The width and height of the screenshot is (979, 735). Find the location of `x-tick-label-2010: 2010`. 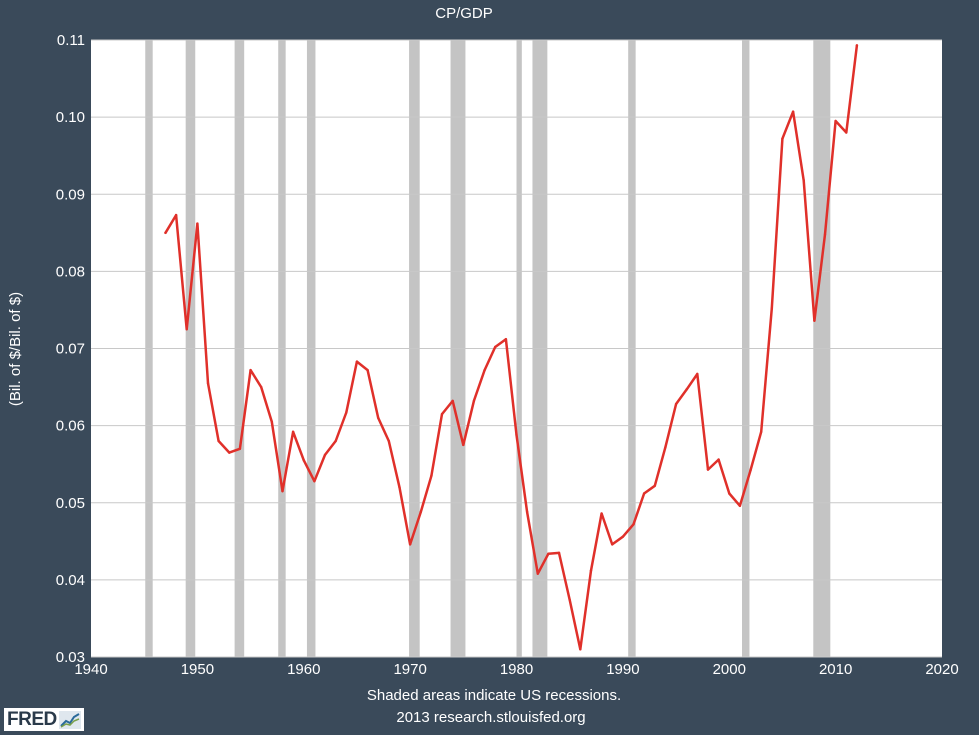

x-tick-label-2010: 2010 is located at coordinates (835, 669).